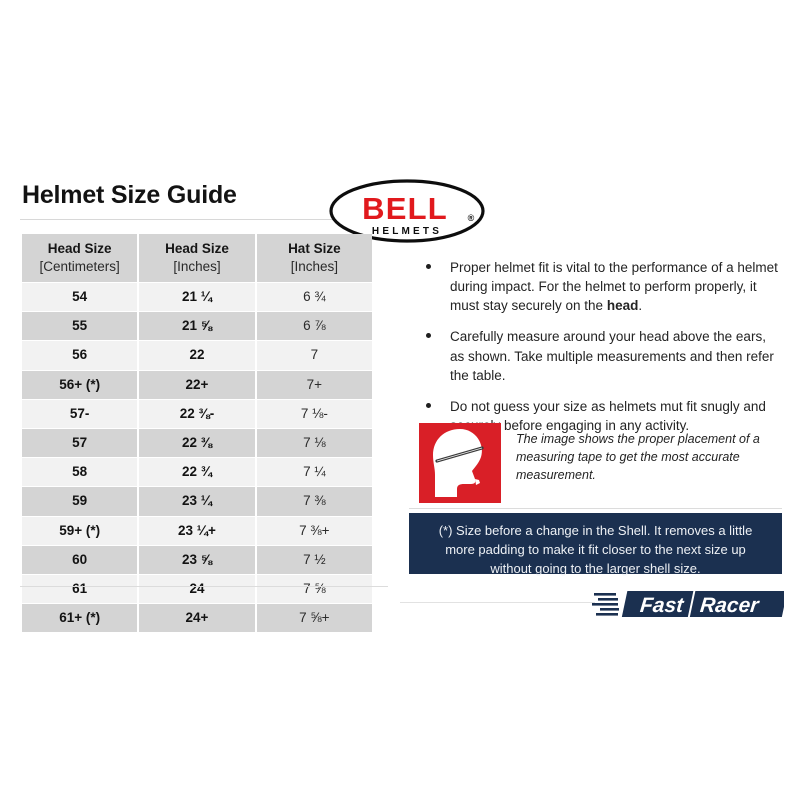  What do you see at coordinates (662, 605) in the screenshot?
I see `svg-text: Fast` at bounding box center [662, 605].